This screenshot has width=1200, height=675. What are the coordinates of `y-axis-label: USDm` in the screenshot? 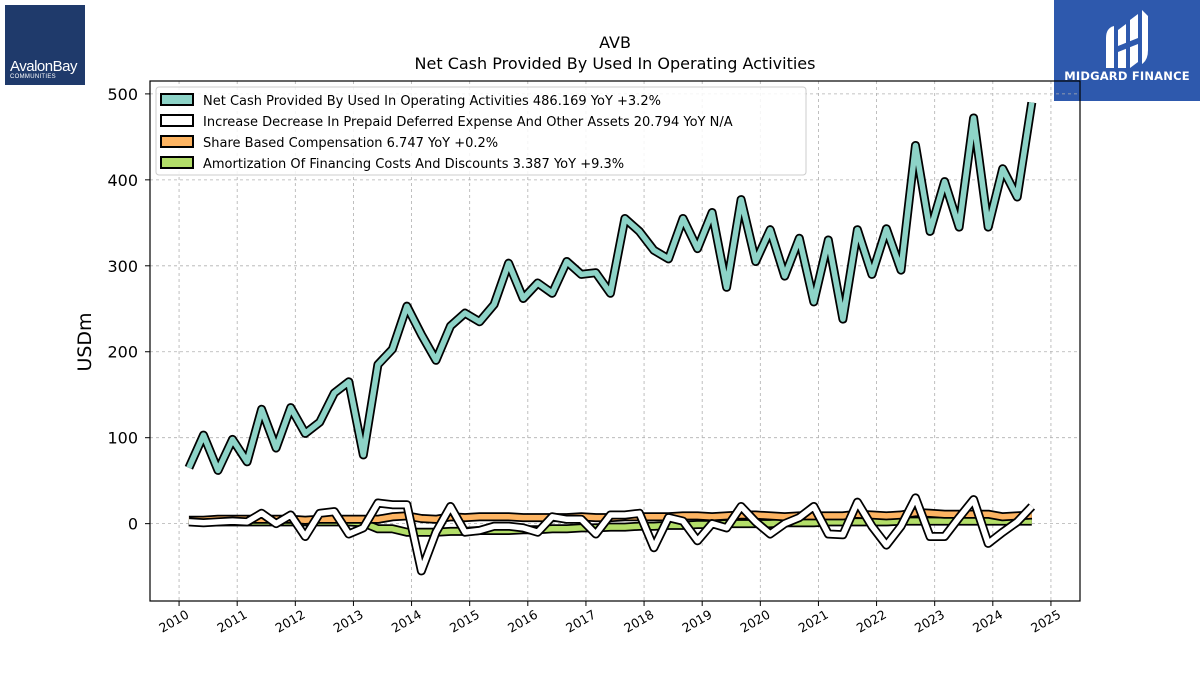 It's located at (85, 341).